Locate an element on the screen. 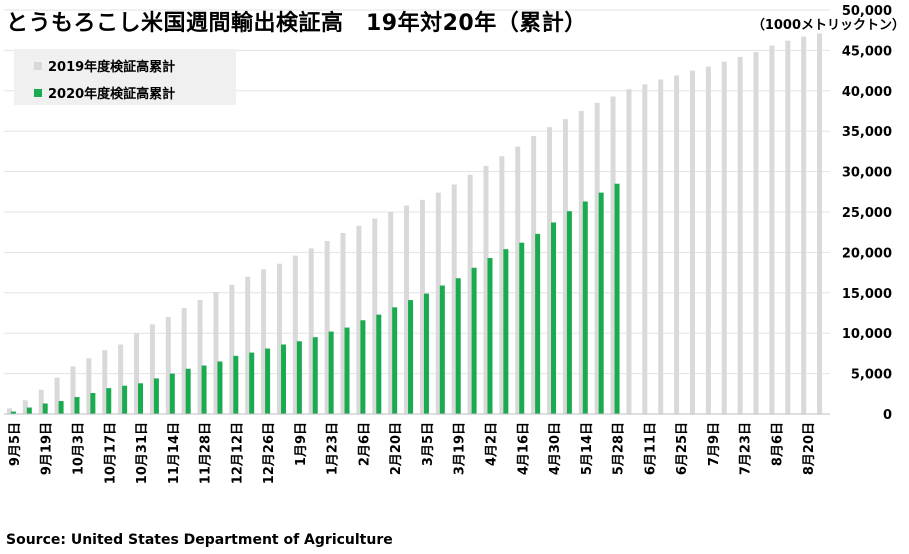 The height and width of the screenshot is (554, 909). x-tick-label: 6月11日 is located at coordinates (650, 448).